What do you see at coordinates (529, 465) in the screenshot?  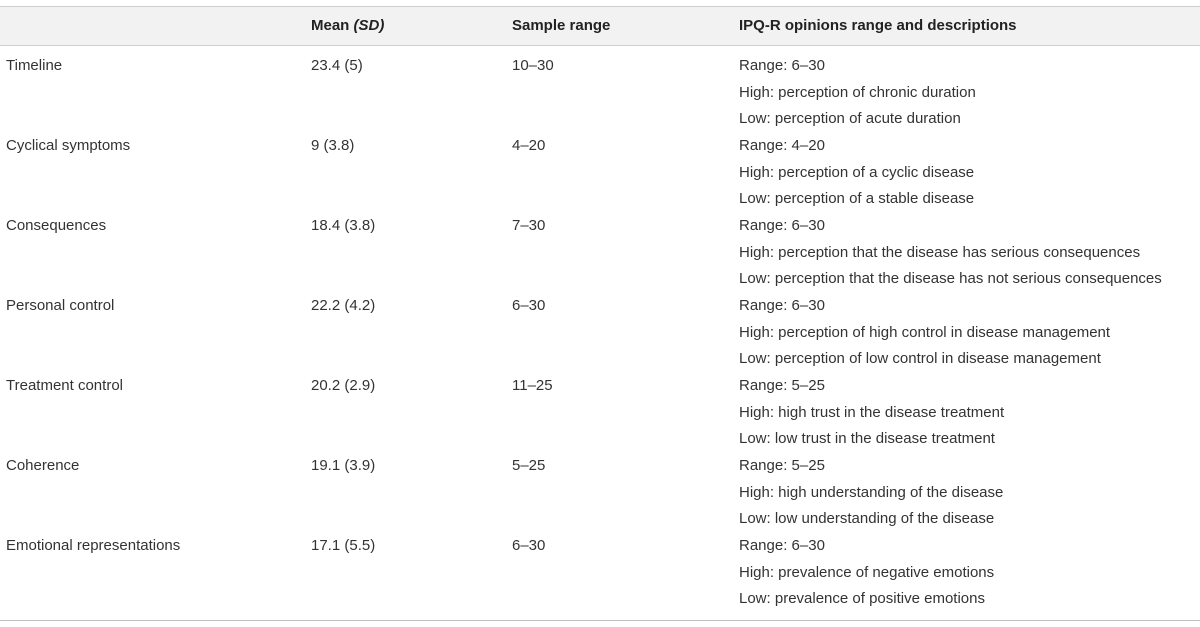 I see `row-sample-range: 5–25` at bounding box center [529, 465].